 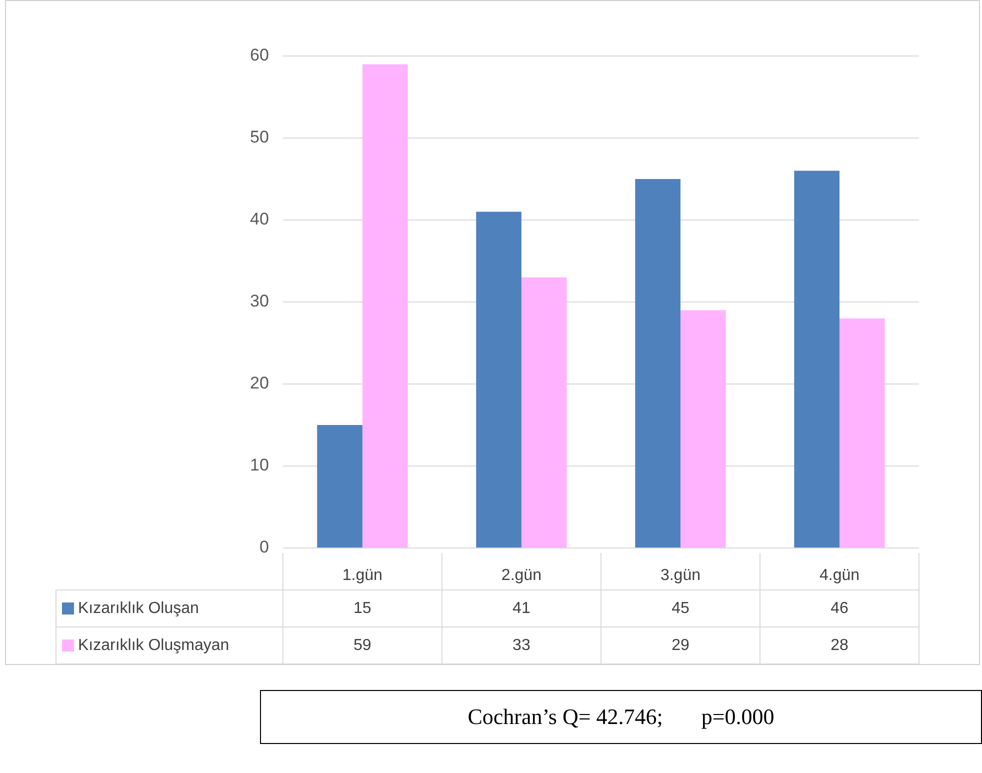 I want to click on x-tick-label: 2.gün, so click(x=521, y=575).